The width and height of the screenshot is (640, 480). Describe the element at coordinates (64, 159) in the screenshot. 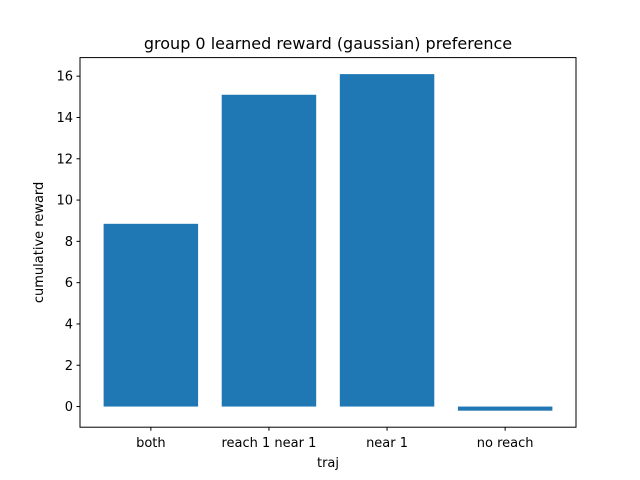

I see `y-tick-label: 12` at that location.